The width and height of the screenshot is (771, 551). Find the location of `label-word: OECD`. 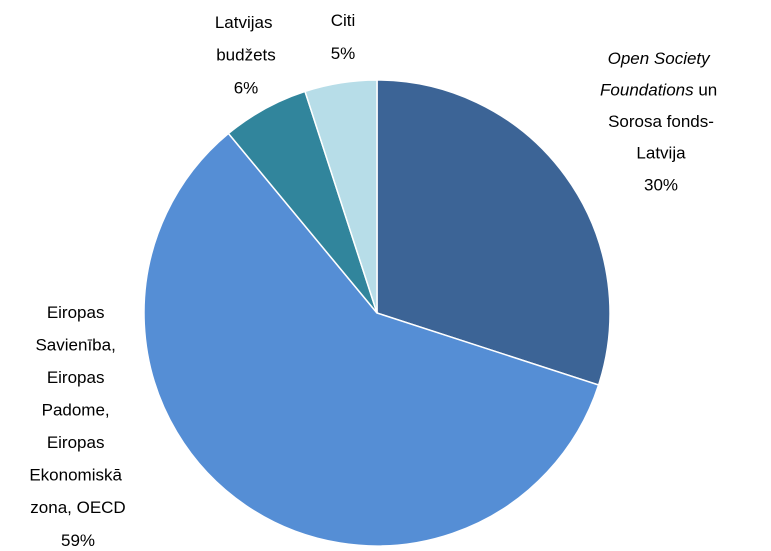

label-word: OECD is located at coordinates (101, 507).